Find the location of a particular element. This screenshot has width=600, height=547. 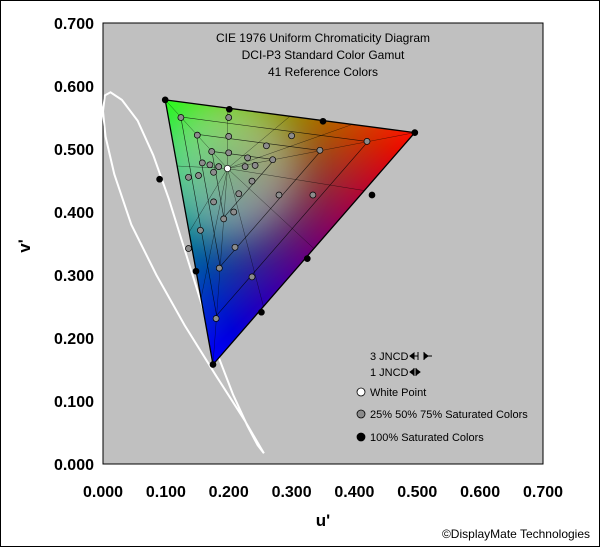

title-line-3: 41 Reference Colors is located at coordinates (323, 72).